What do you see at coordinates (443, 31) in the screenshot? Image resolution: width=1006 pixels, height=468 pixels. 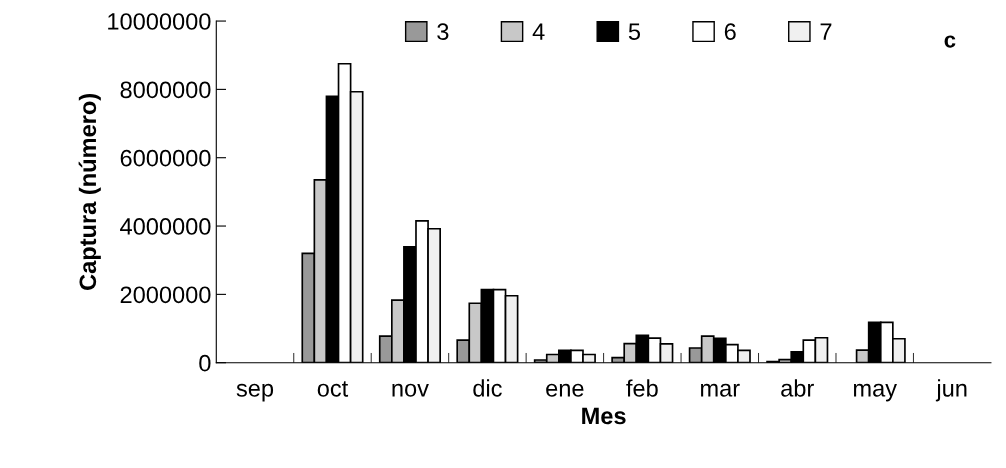 I see `legend-label: 3` at bounding box center [443, 31].